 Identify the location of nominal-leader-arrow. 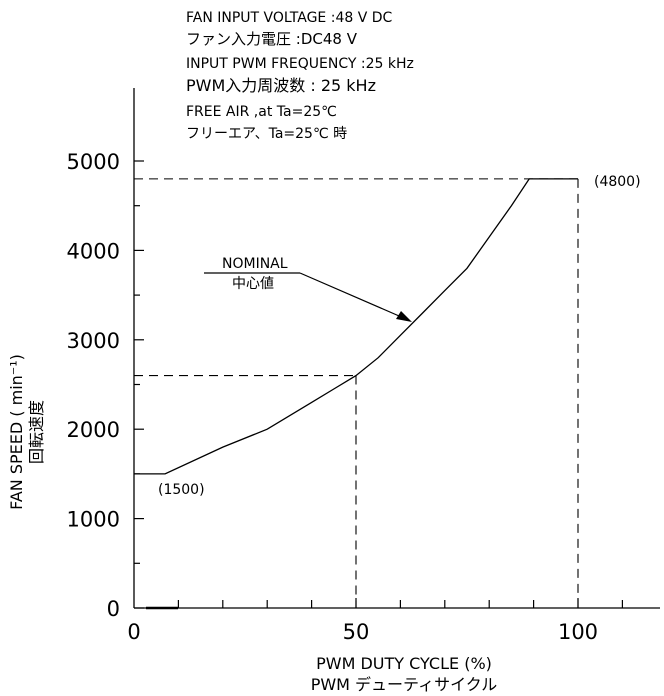
(353, 296).